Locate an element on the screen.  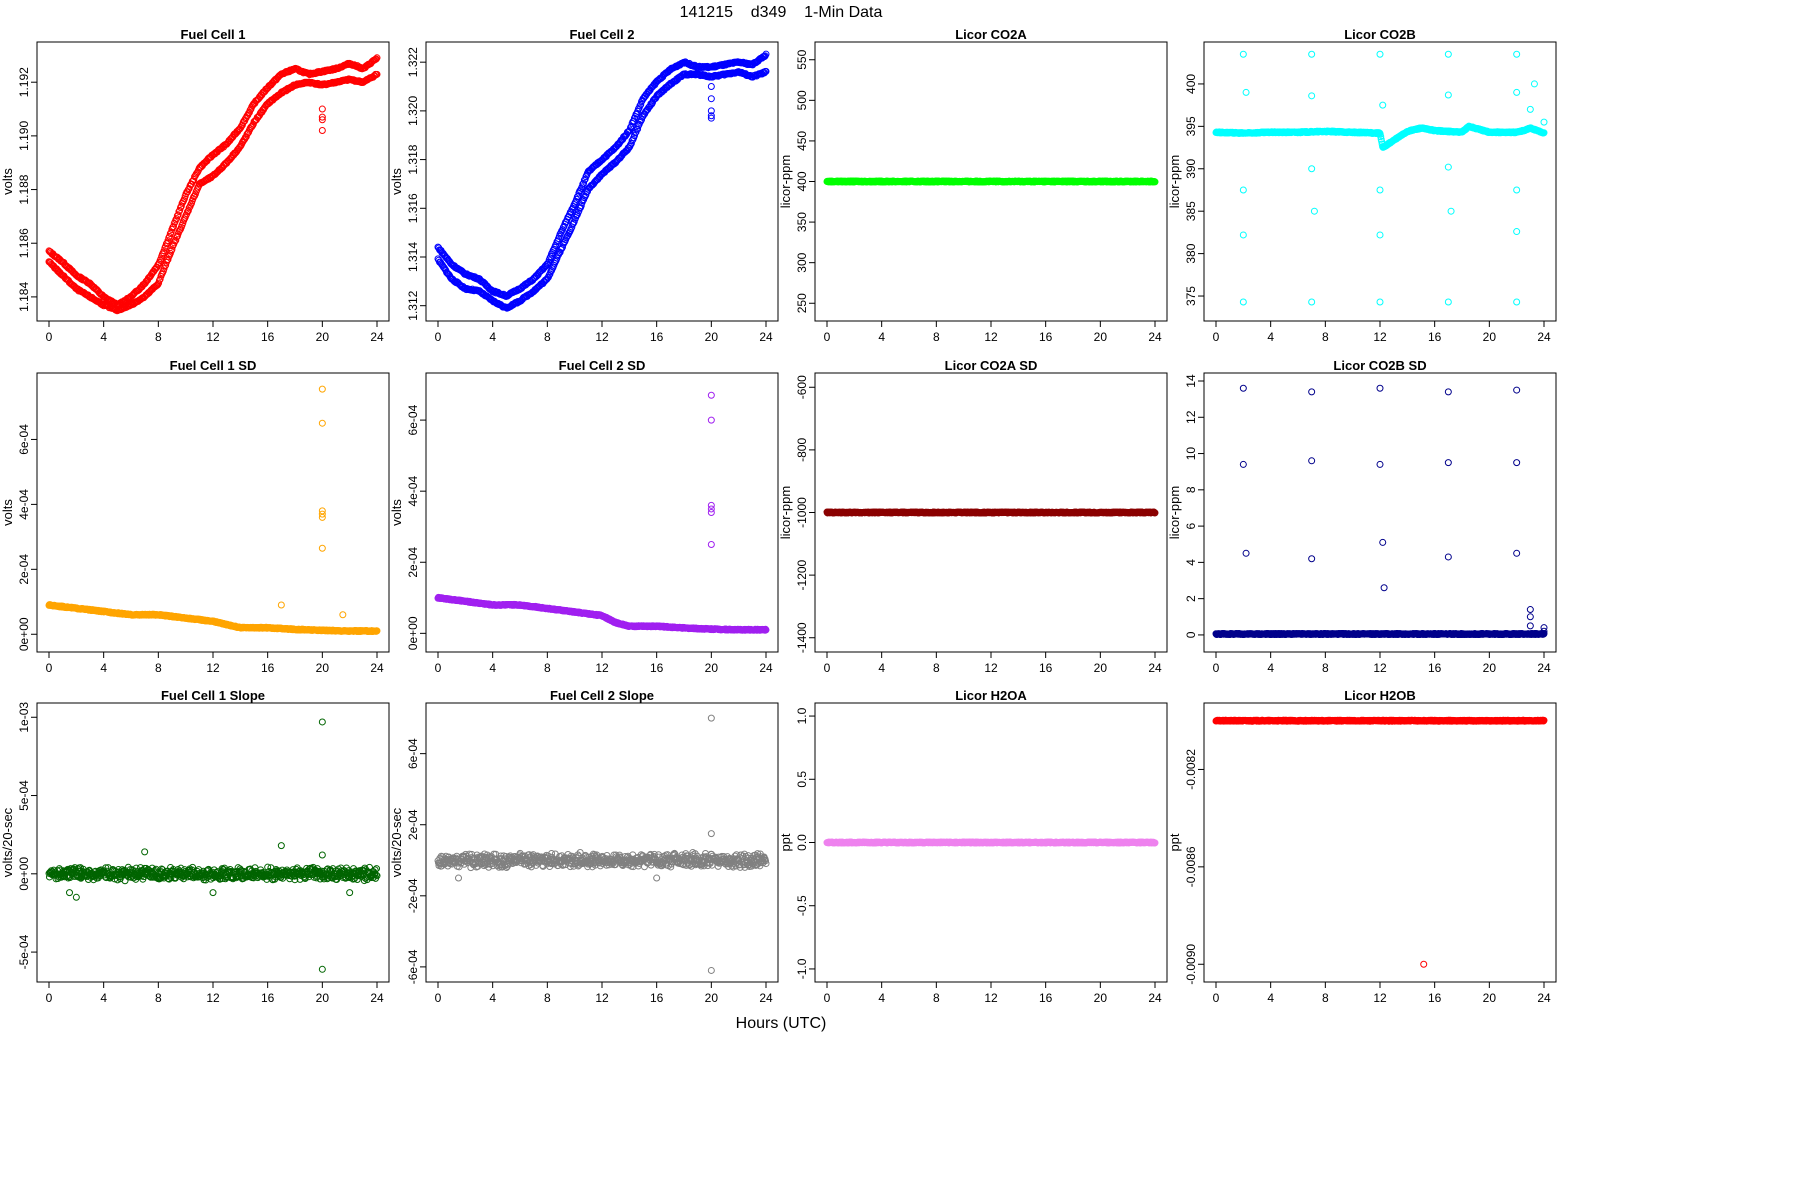
y-tick-label: 1.322 is located at coordinates (413, 62).